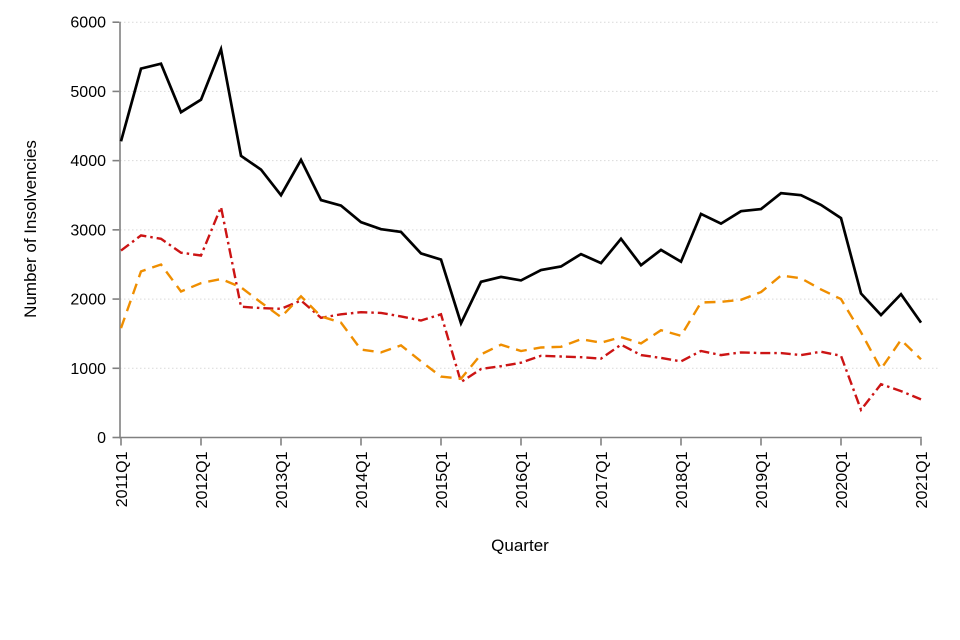  Describe the element at coordinates (682, 479) in the screenshot. I see `x-tick-label: 2018Q1` at that location.